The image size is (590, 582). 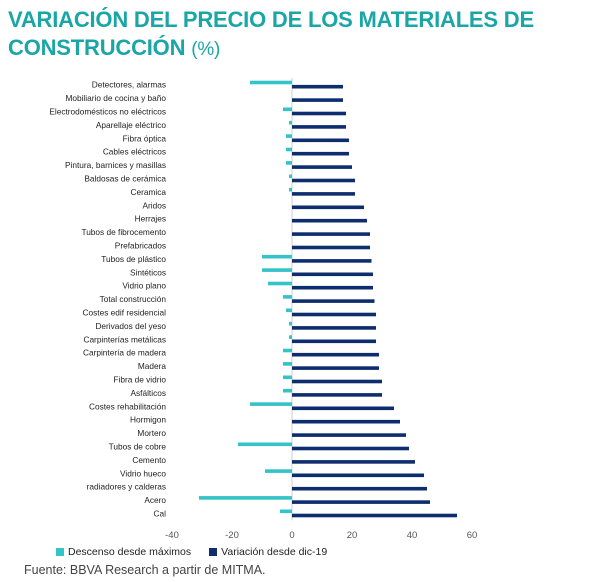 What do you see at coordinates (130, 326) in the screenshot?
I see `category-label: Derivados del yeso` at bounding box center [130, 326].